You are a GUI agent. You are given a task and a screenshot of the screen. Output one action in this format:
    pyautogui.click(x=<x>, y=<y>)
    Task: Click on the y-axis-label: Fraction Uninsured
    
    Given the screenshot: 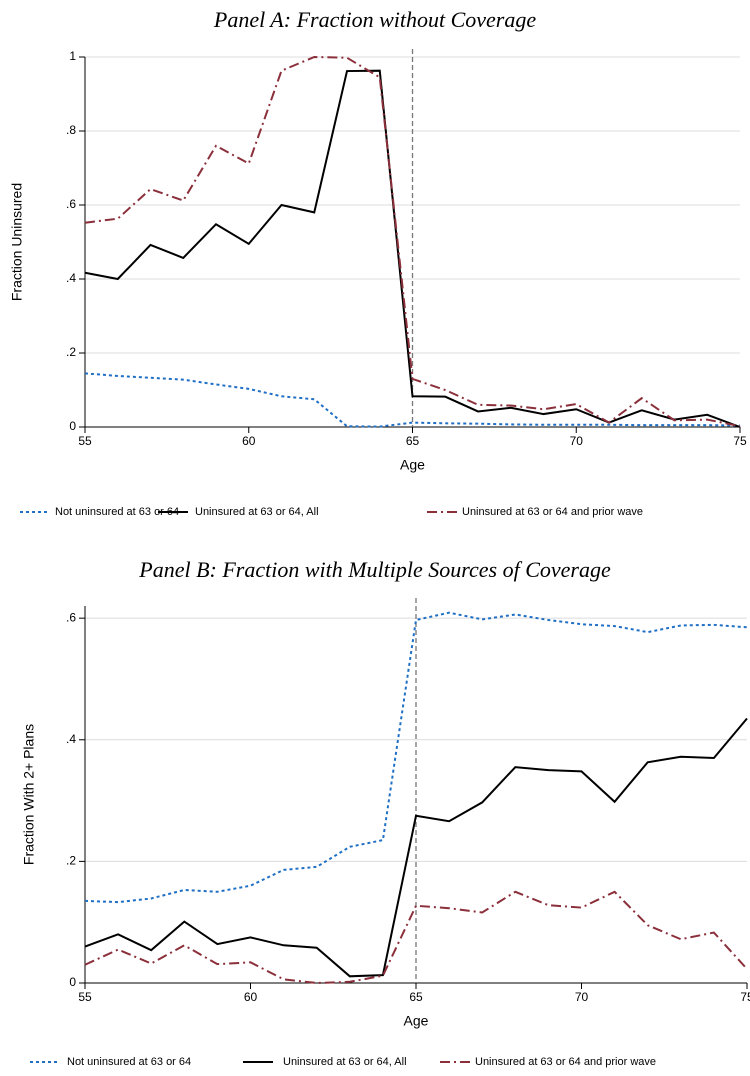 What is the action you would take?
    pyautogui.click(x=17, y=242)
    